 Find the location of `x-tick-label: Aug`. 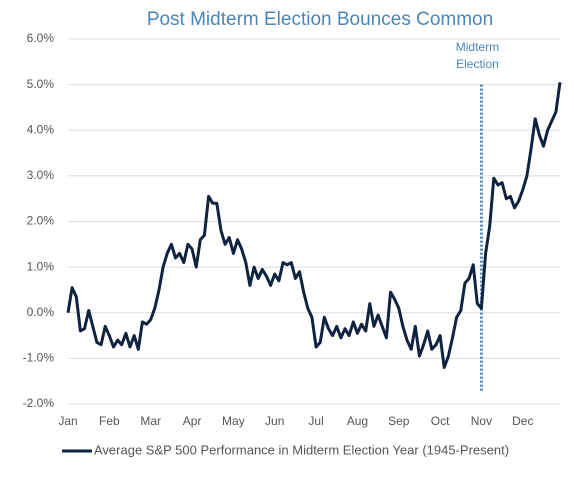

x-tick-label: Aug is located at coordinates (357, 421).